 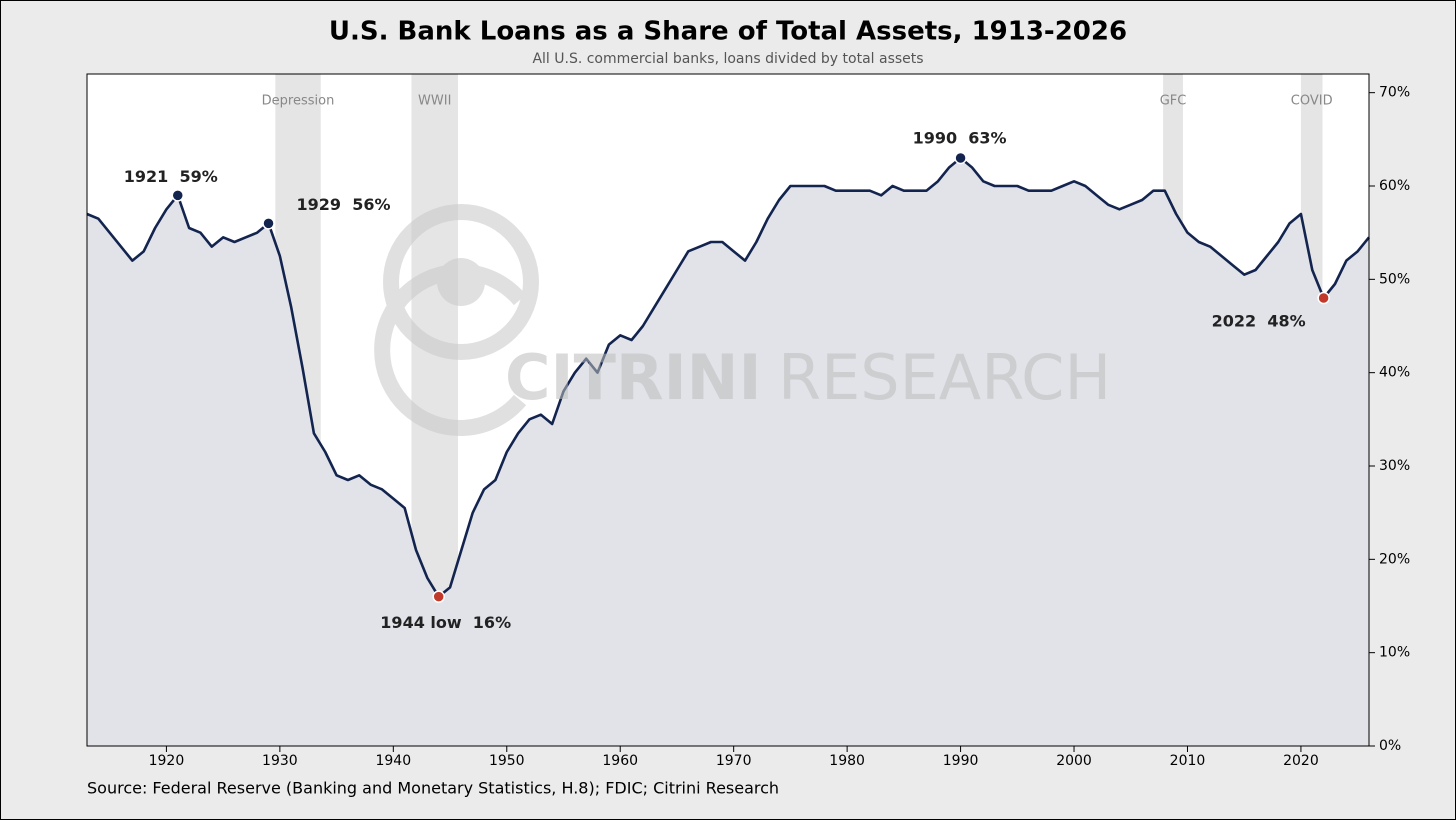 I want to click on watermark-text: RESEARCH, so click(x=944, y=377).